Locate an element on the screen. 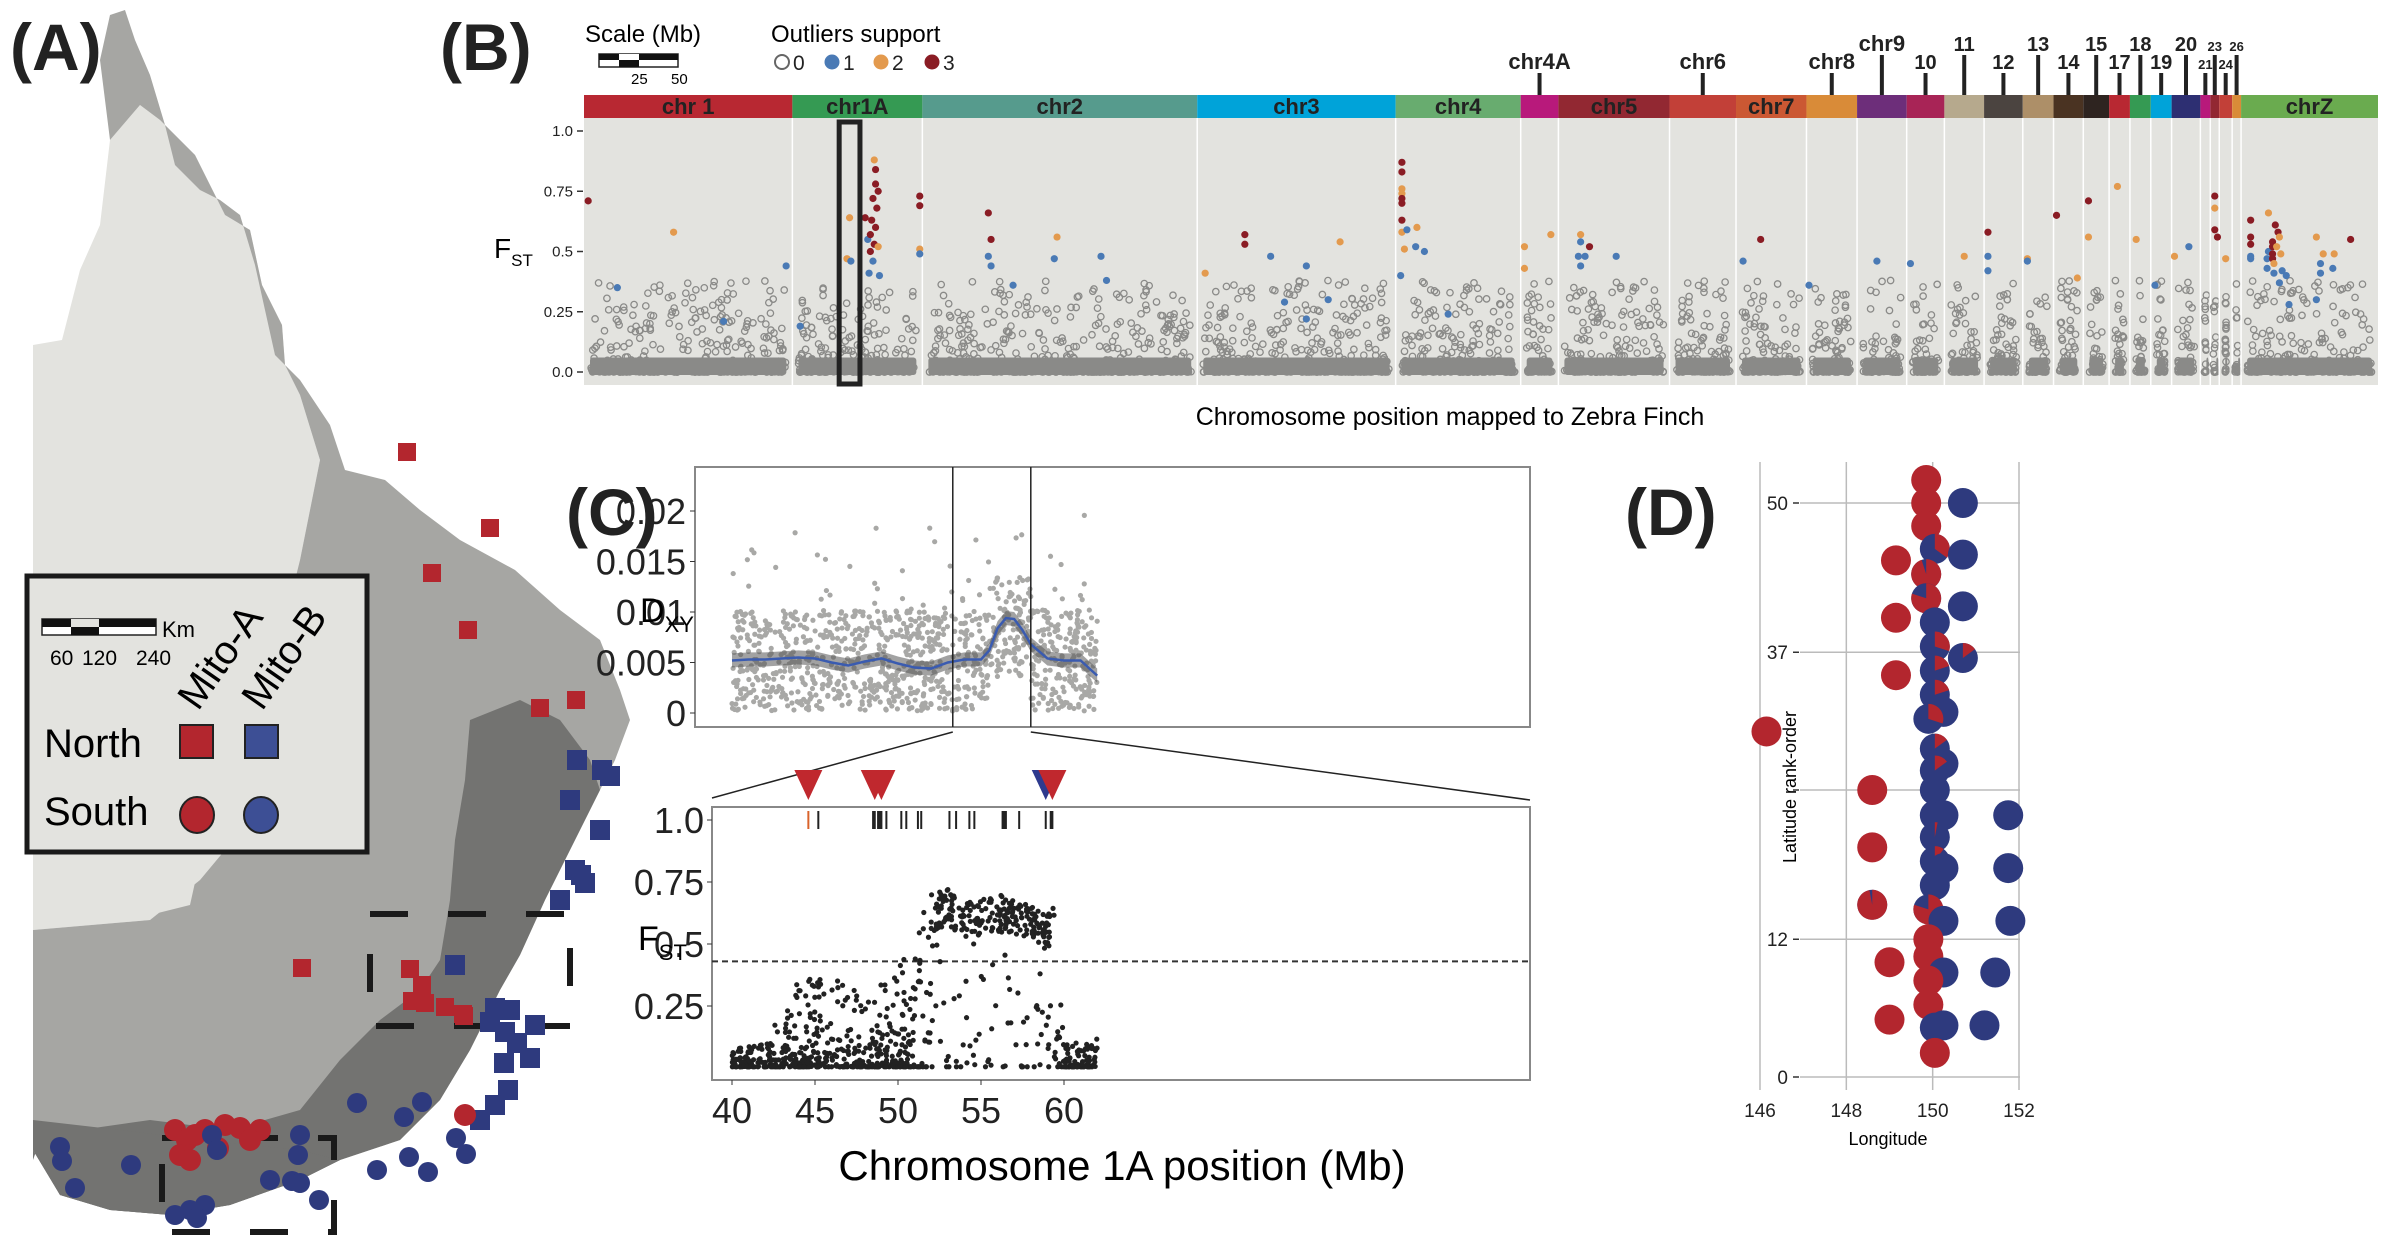 Image resolution: width=2385 pixels, height=1256 pixels. y-tick-label: 0.005 is located at coordinates (641, 663).